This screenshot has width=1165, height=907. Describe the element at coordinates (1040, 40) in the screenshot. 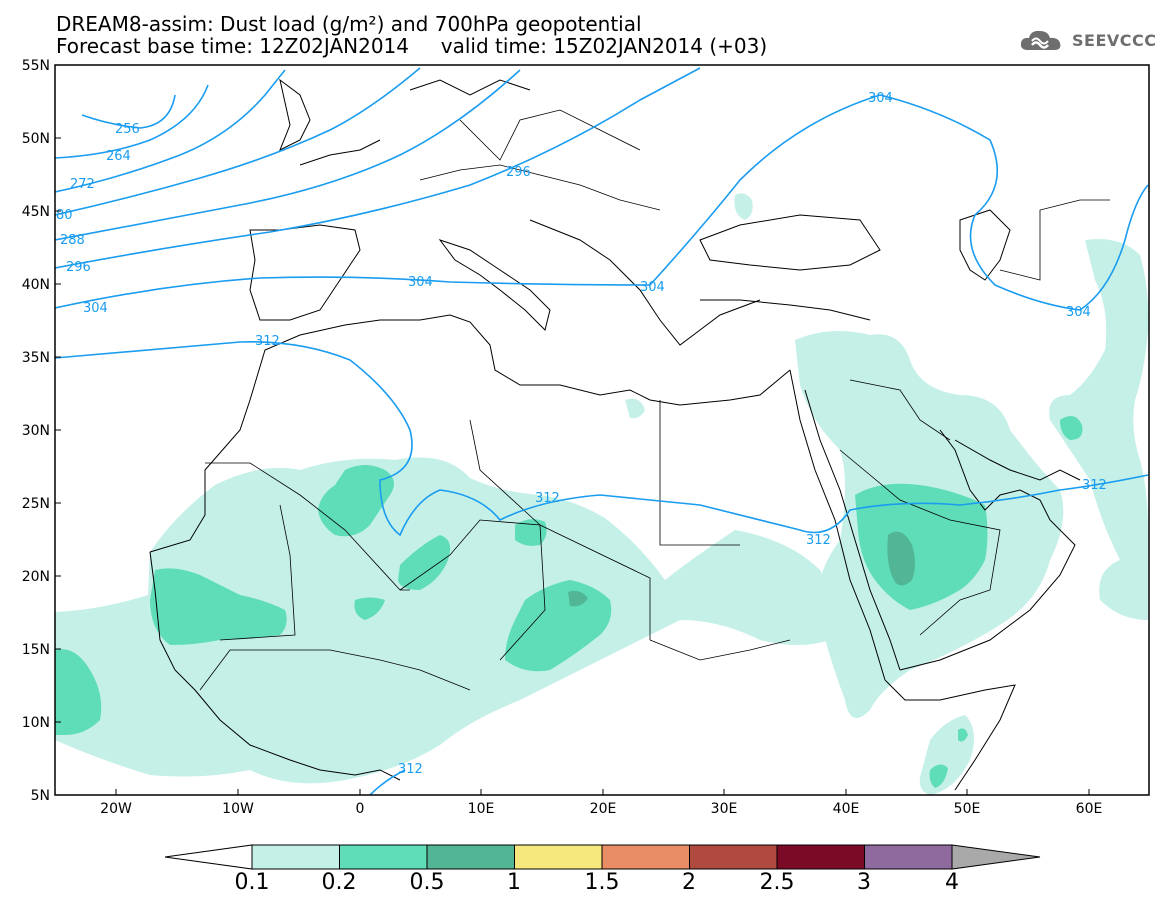

I see `cloud-icon` at that location.